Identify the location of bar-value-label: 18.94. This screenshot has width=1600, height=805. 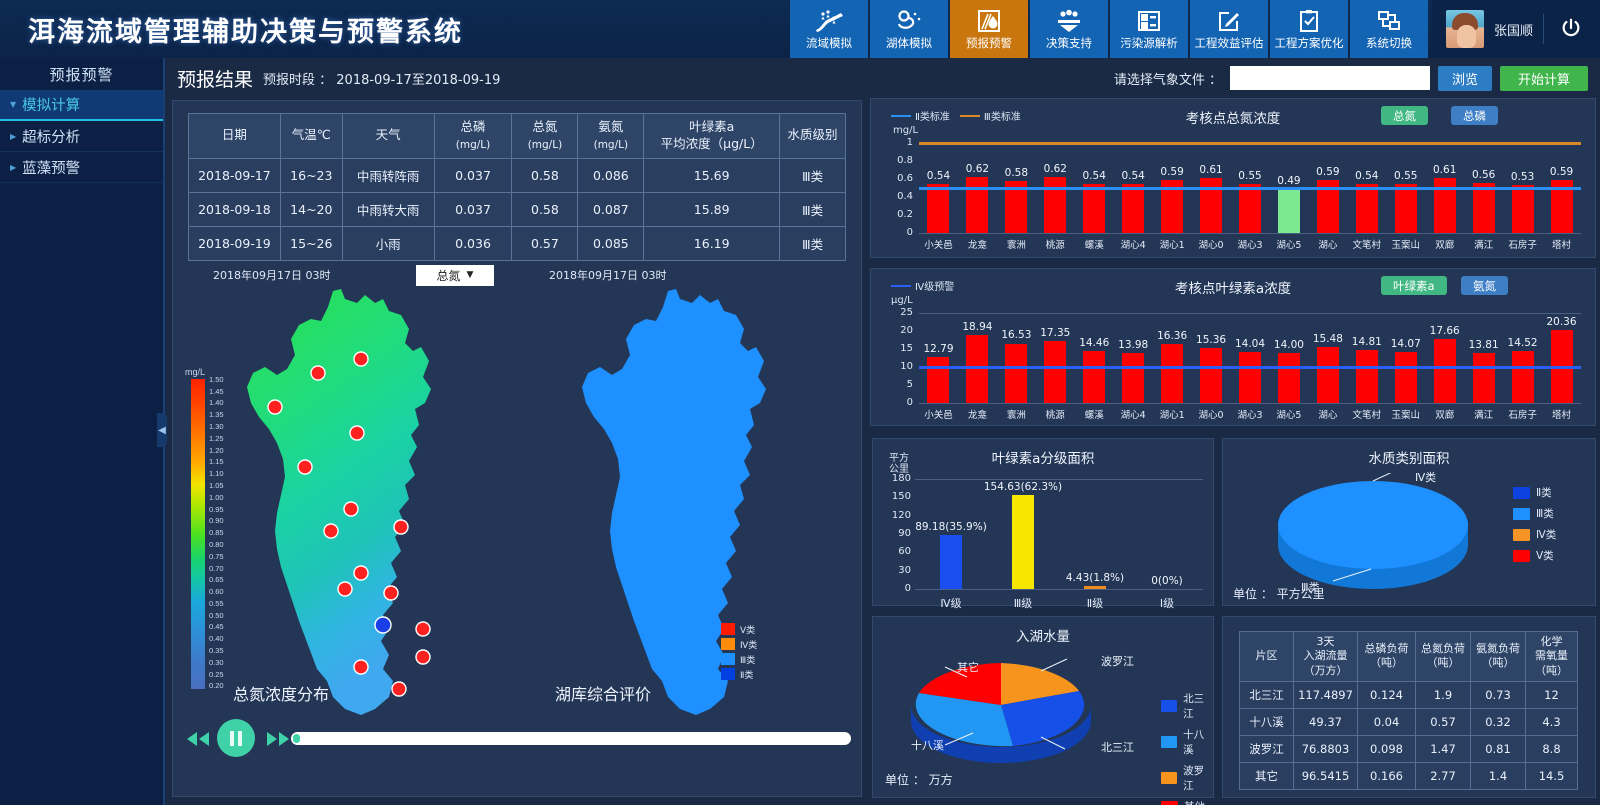
(977, 326).